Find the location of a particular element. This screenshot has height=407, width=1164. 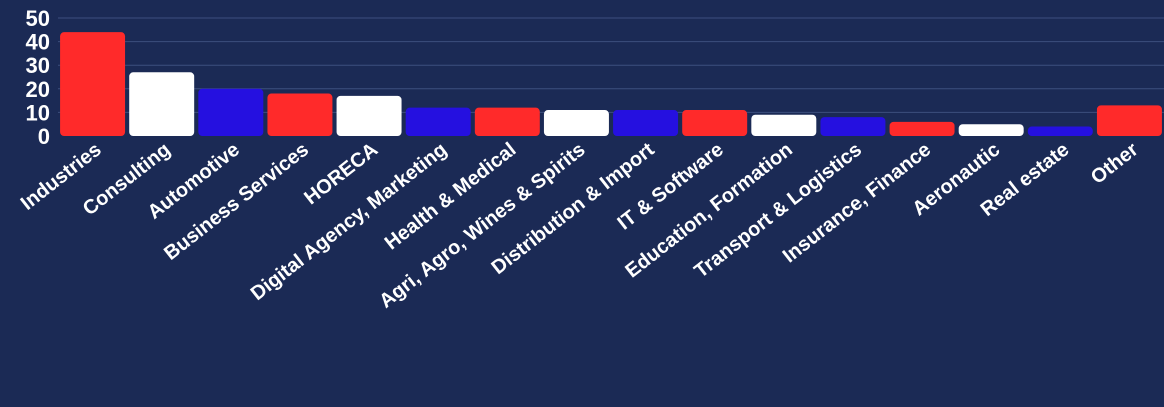

bar-transport-logistics is located at coordinates (853, 126).